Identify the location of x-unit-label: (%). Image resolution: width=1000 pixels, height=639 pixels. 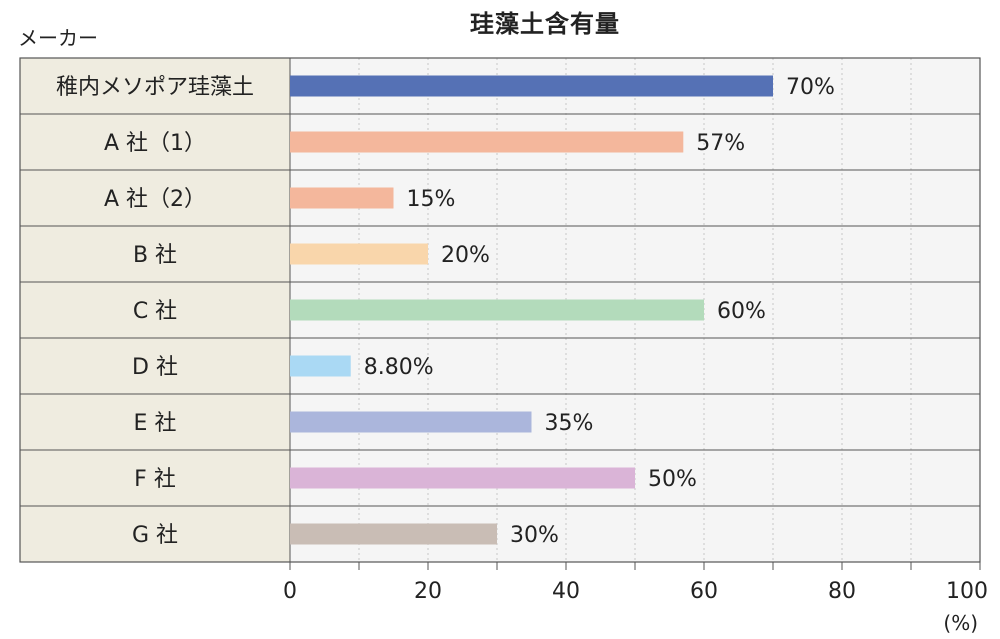
(960, 623).